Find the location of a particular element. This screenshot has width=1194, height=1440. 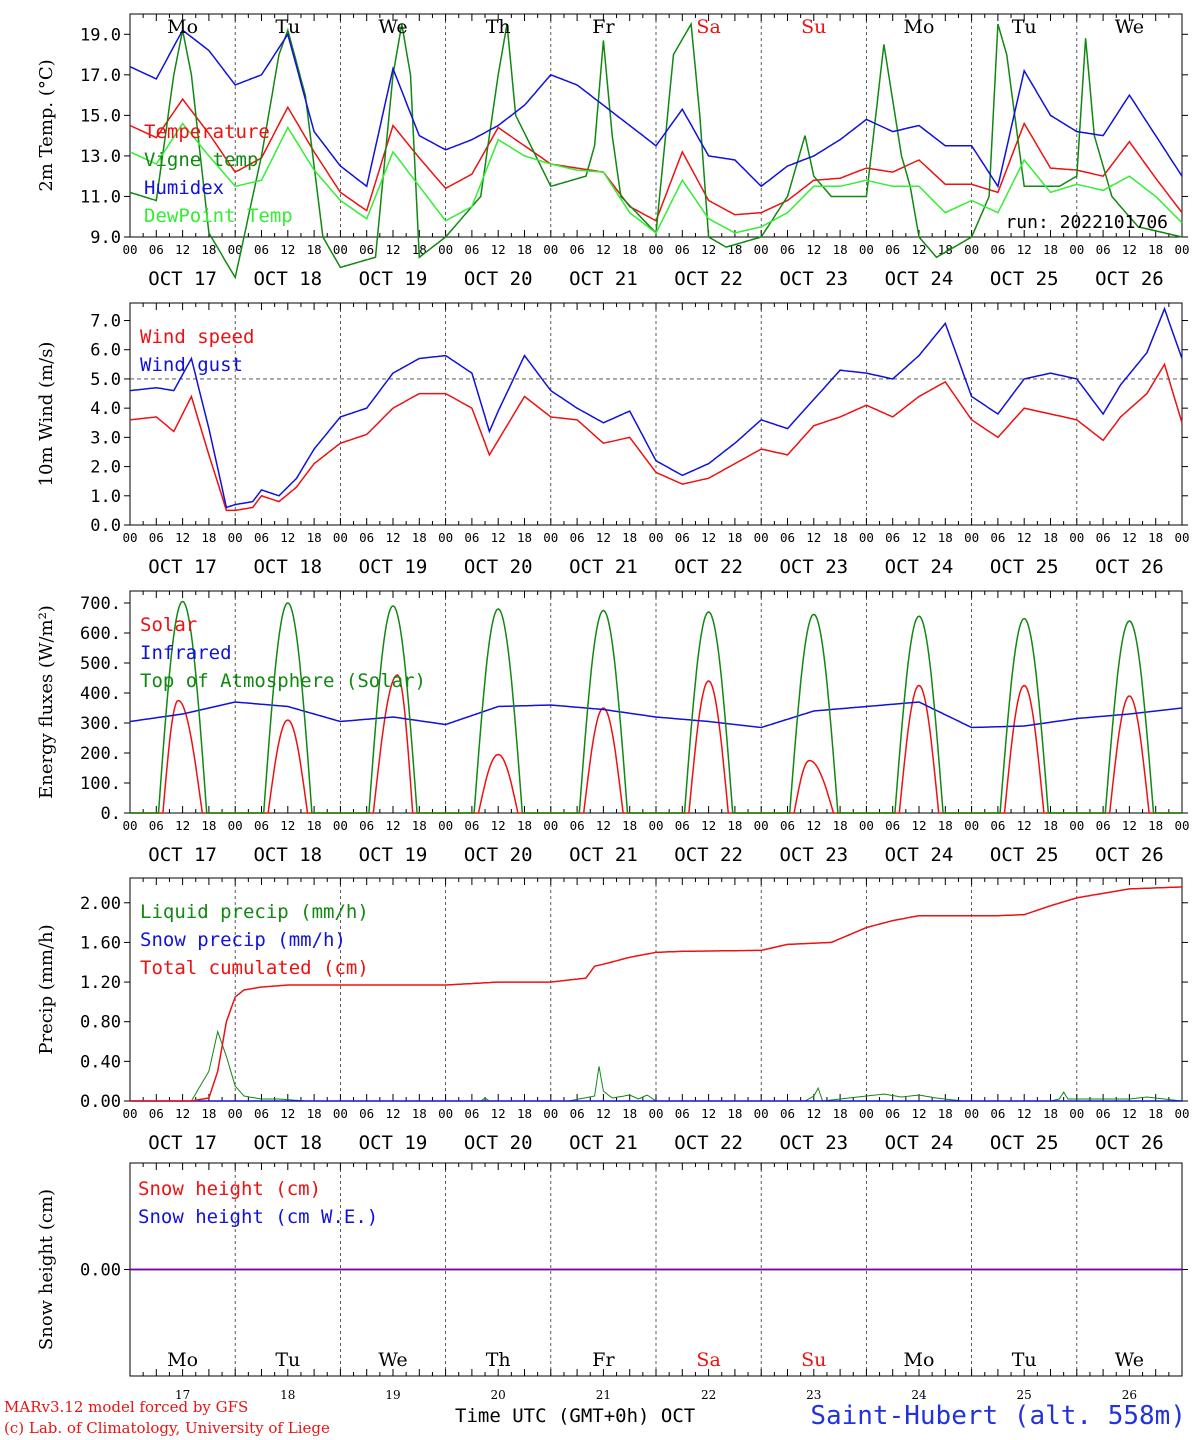

y-tick-label: 4.0 is located at coordinates (105, 409).